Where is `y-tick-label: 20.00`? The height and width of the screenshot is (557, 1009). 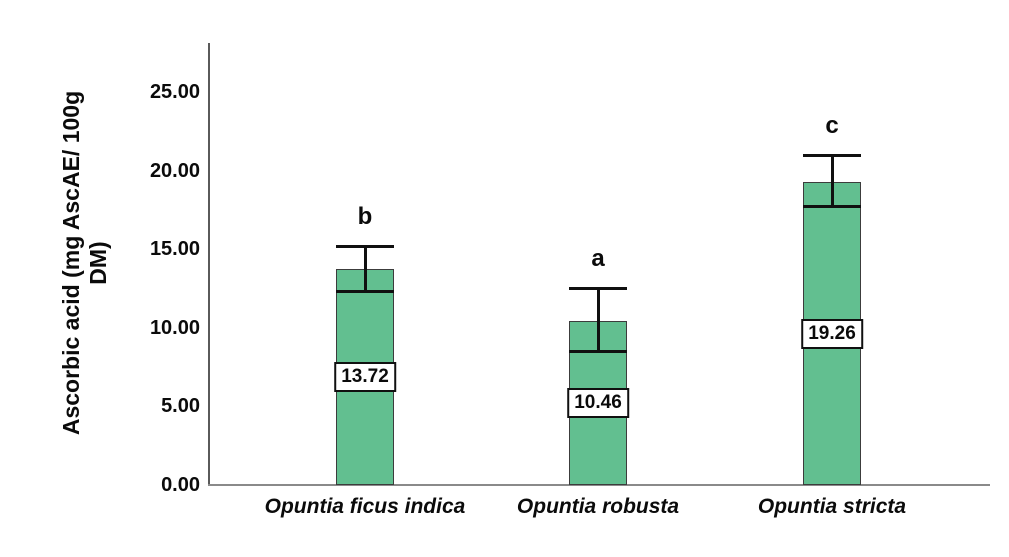
y-tick-label: 20.00 is located at coordinates (174, 170).